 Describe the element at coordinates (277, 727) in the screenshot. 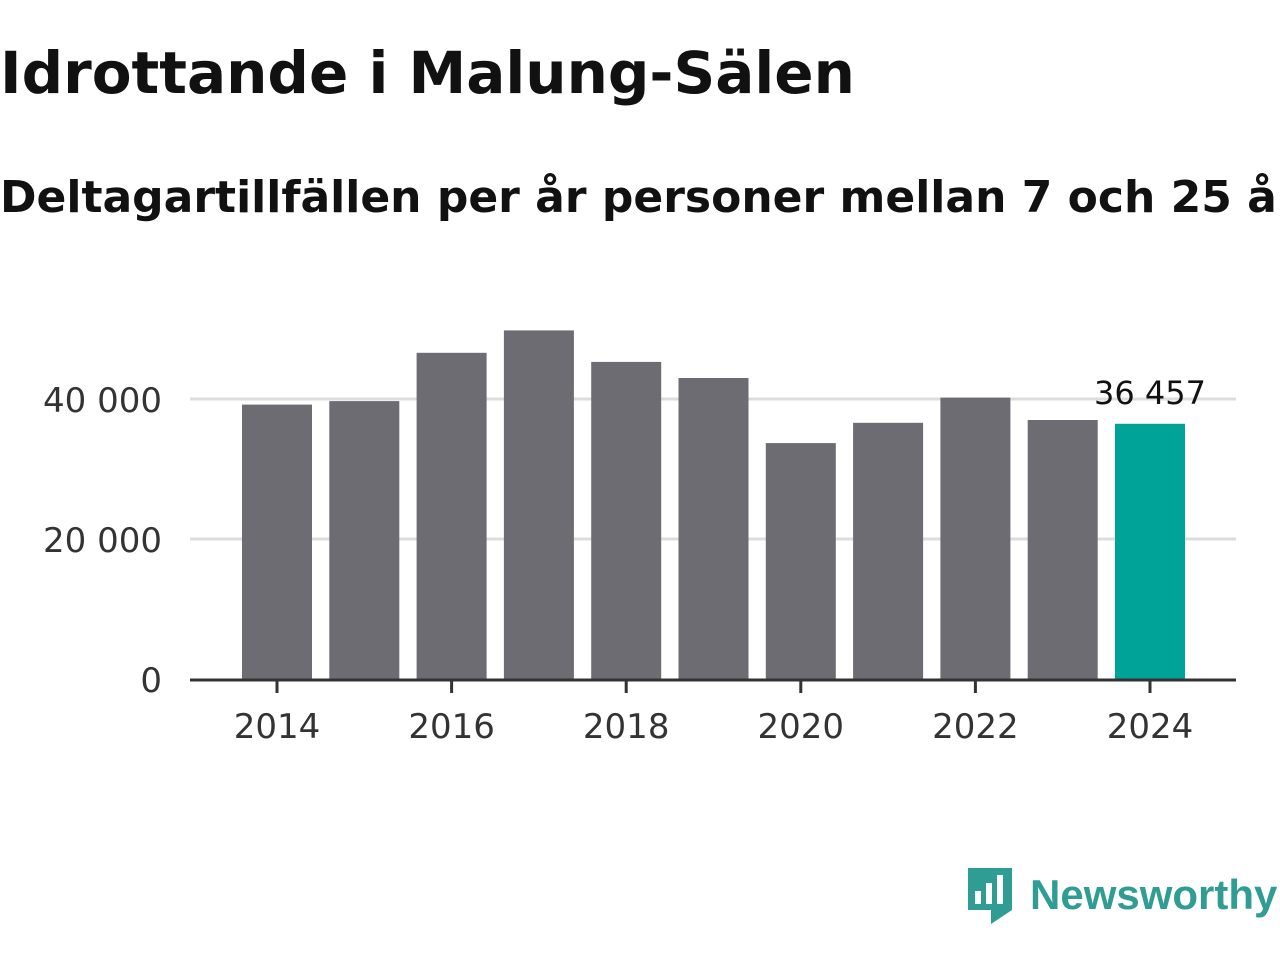

I see `x-tick-label: 2014` at that location.